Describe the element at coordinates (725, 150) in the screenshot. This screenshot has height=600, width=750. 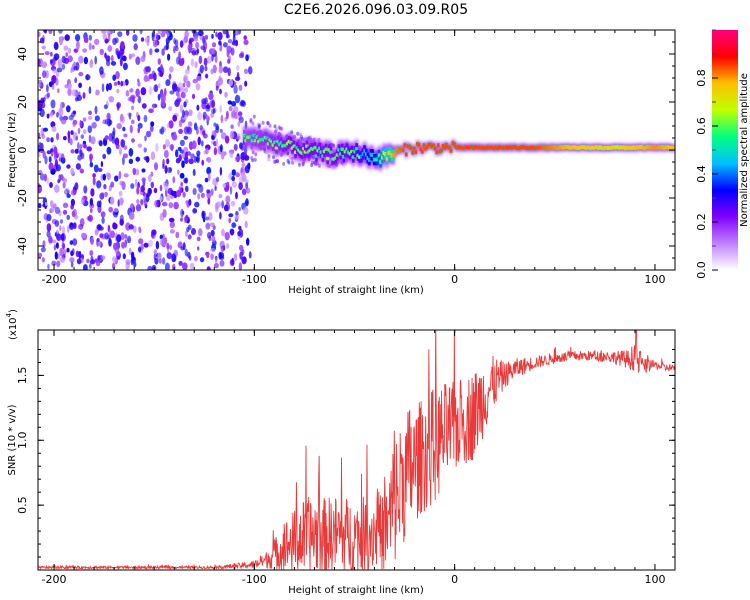
I see `colorbar-bar` at that location.